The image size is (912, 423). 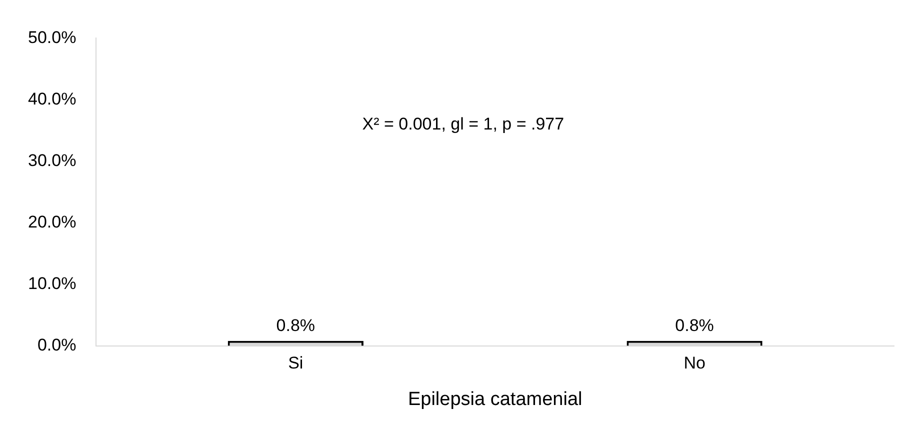 I want to click on annotation: Χ² = 0.001, gl = 1, p = .977, so click(x=463, y=124).